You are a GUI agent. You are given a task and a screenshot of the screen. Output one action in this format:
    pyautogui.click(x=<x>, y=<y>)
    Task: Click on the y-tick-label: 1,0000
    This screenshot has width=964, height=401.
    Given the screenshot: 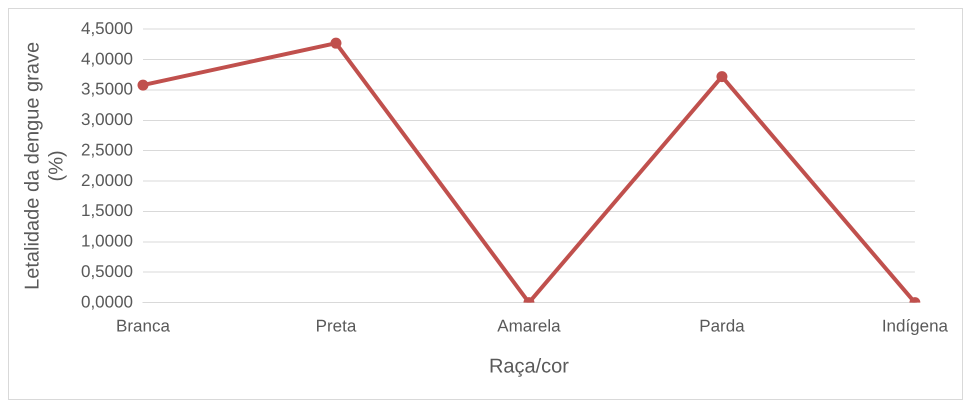 What is the action you would take?
    pyautogui.click(x=106, y=241)
    